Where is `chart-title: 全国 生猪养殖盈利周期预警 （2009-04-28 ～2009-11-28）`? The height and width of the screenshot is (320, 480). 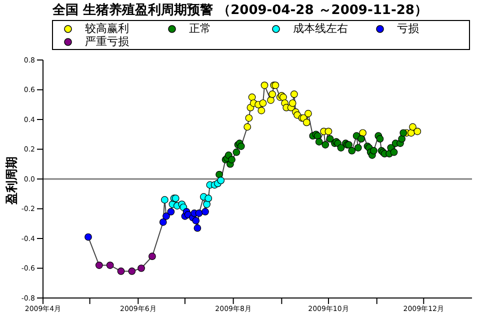
chart-title: 全国 生猪养殖盈利周期预警 （2009-04-28 ～2009-11-28） is located at coordinates (240, 10).